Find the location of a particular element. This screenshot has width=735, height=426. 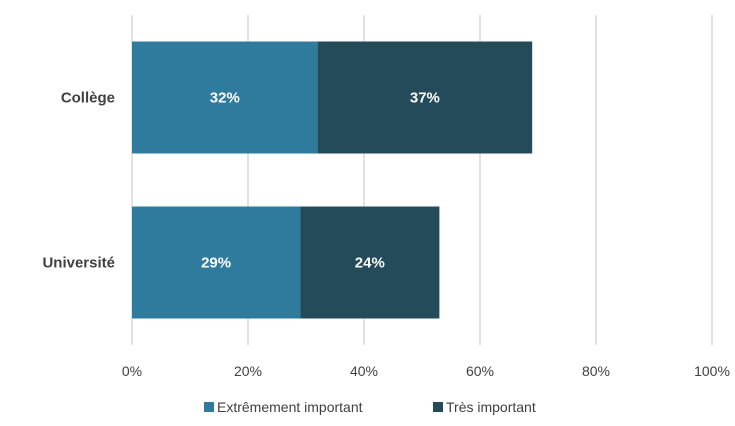

data-label: 24% is located at coordinates (370, 263).